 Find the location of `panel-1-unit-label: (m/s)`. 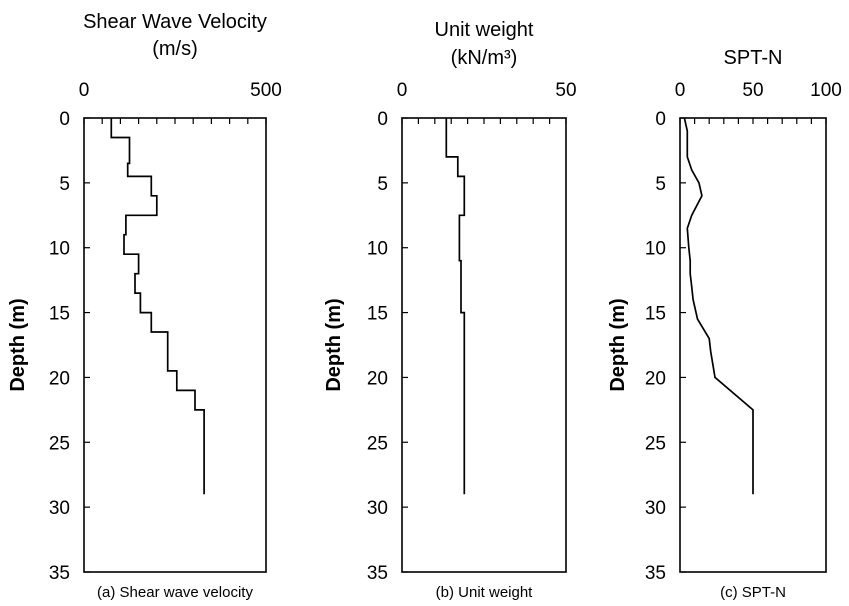

panel-1-unit-label: (m/s) is located at coordinates (175, 49).